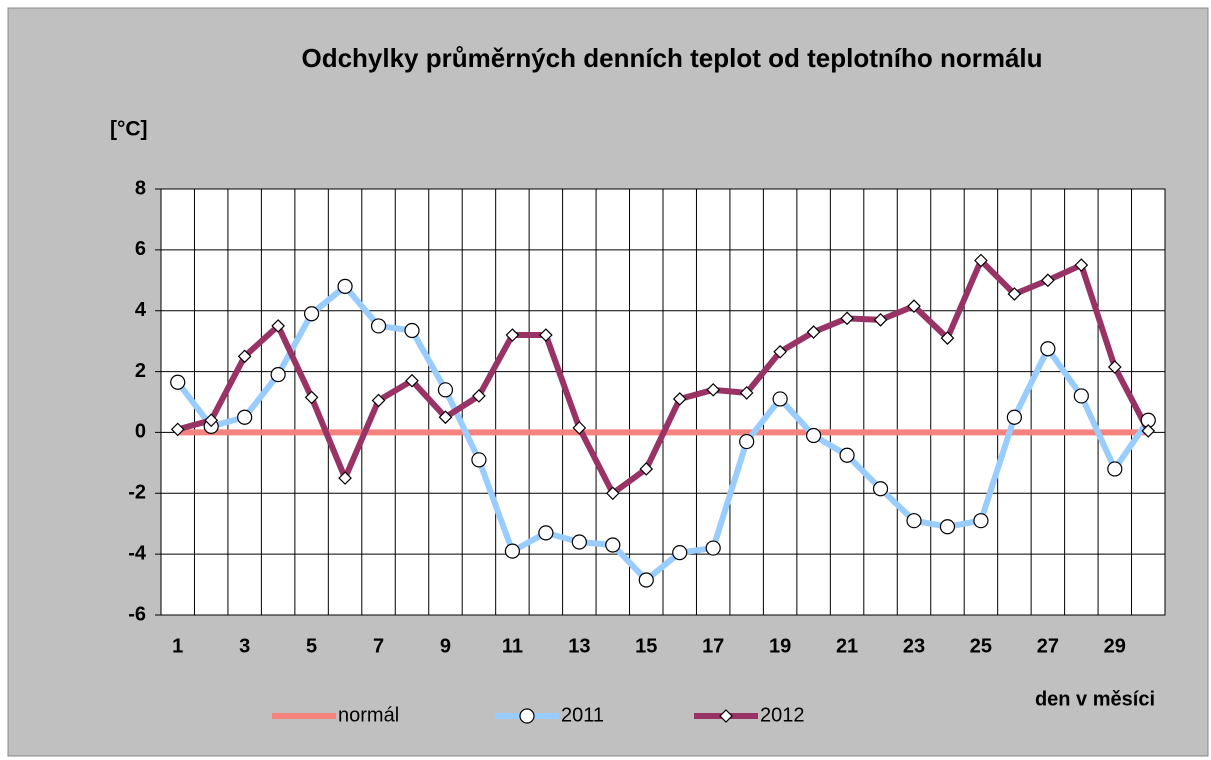  Describe the element at coordinates (981, 646) in the screenshot. I see `x-tick-label: 25` at that location.